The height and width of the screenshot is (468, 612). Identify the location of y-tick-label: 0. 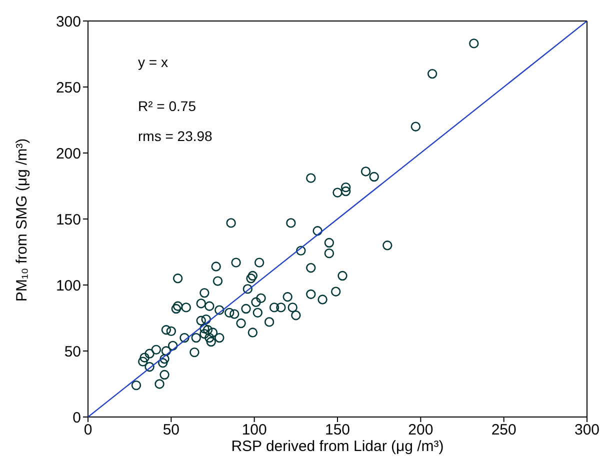
(76, 417).